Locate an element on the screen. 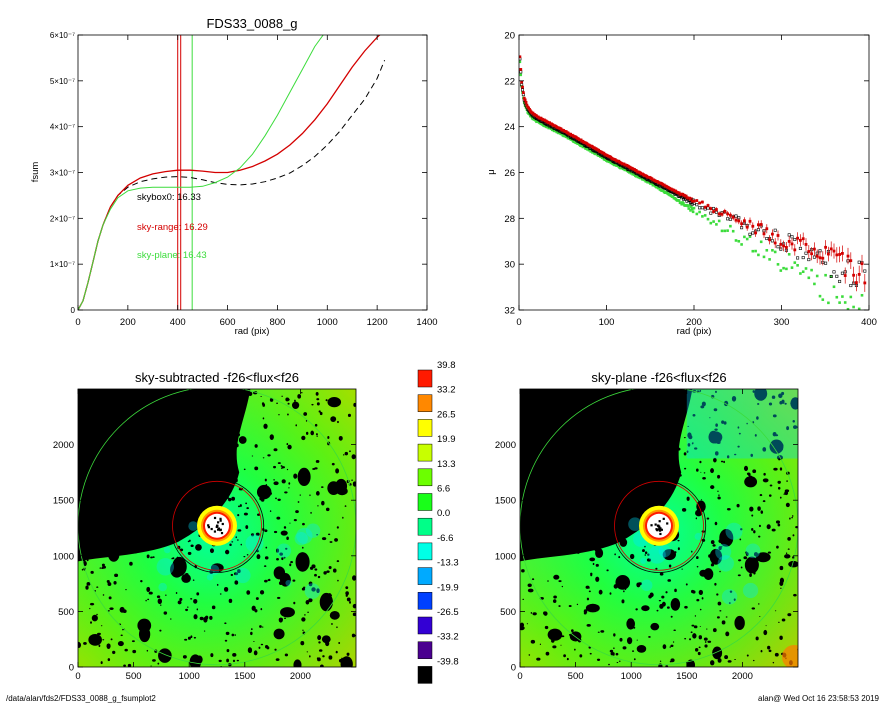  x-tick-label: 1500 is located at coordinates (686, 676).